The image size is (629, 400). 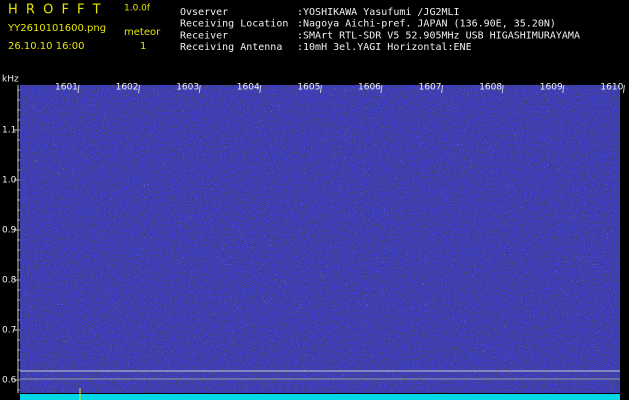 What do you see at coordinates (55, 10) in the screenshot?
I see `app-title: H R O F F T` at bounding box center [55, 10].